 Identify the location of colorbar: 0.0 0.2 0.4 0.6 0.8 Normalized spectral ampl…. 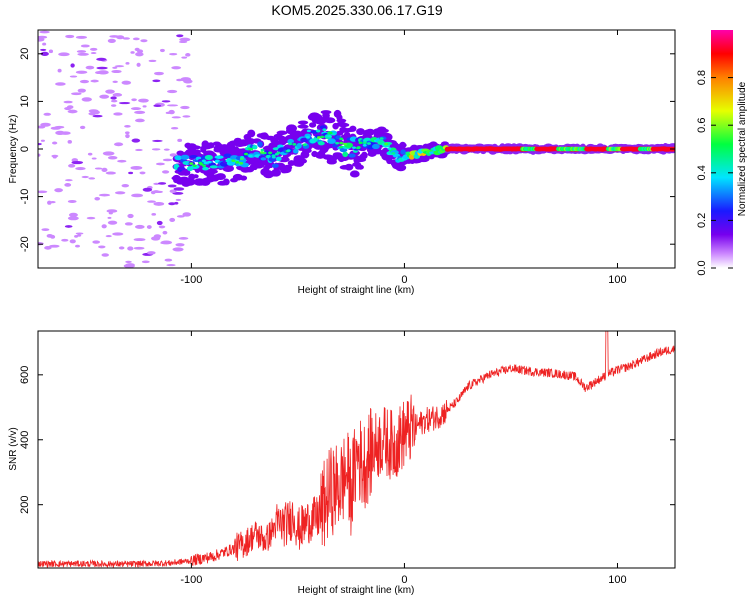
(722, 153).